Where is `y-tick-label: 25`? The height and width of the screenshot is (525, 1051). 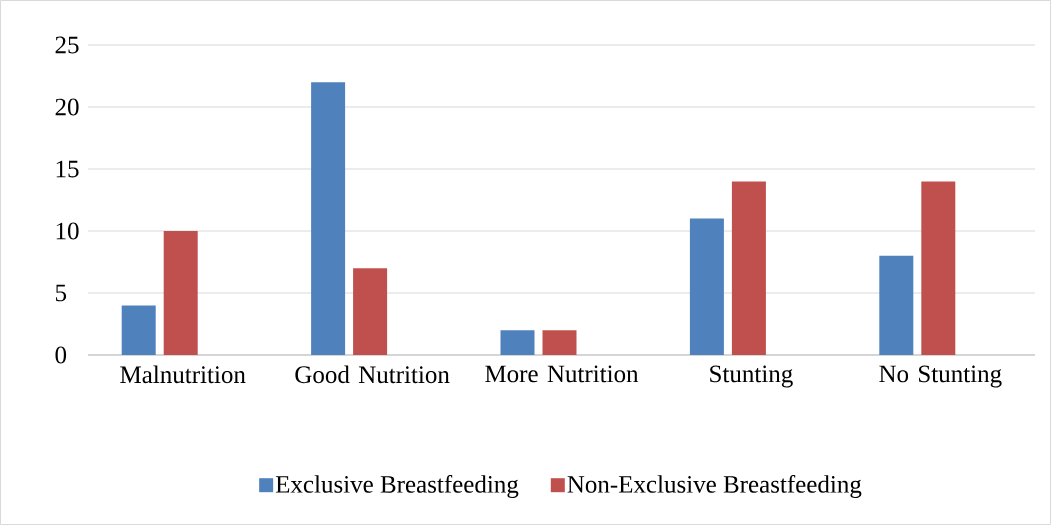
y-tick-label: 25 is located at coordinates (67, 45).